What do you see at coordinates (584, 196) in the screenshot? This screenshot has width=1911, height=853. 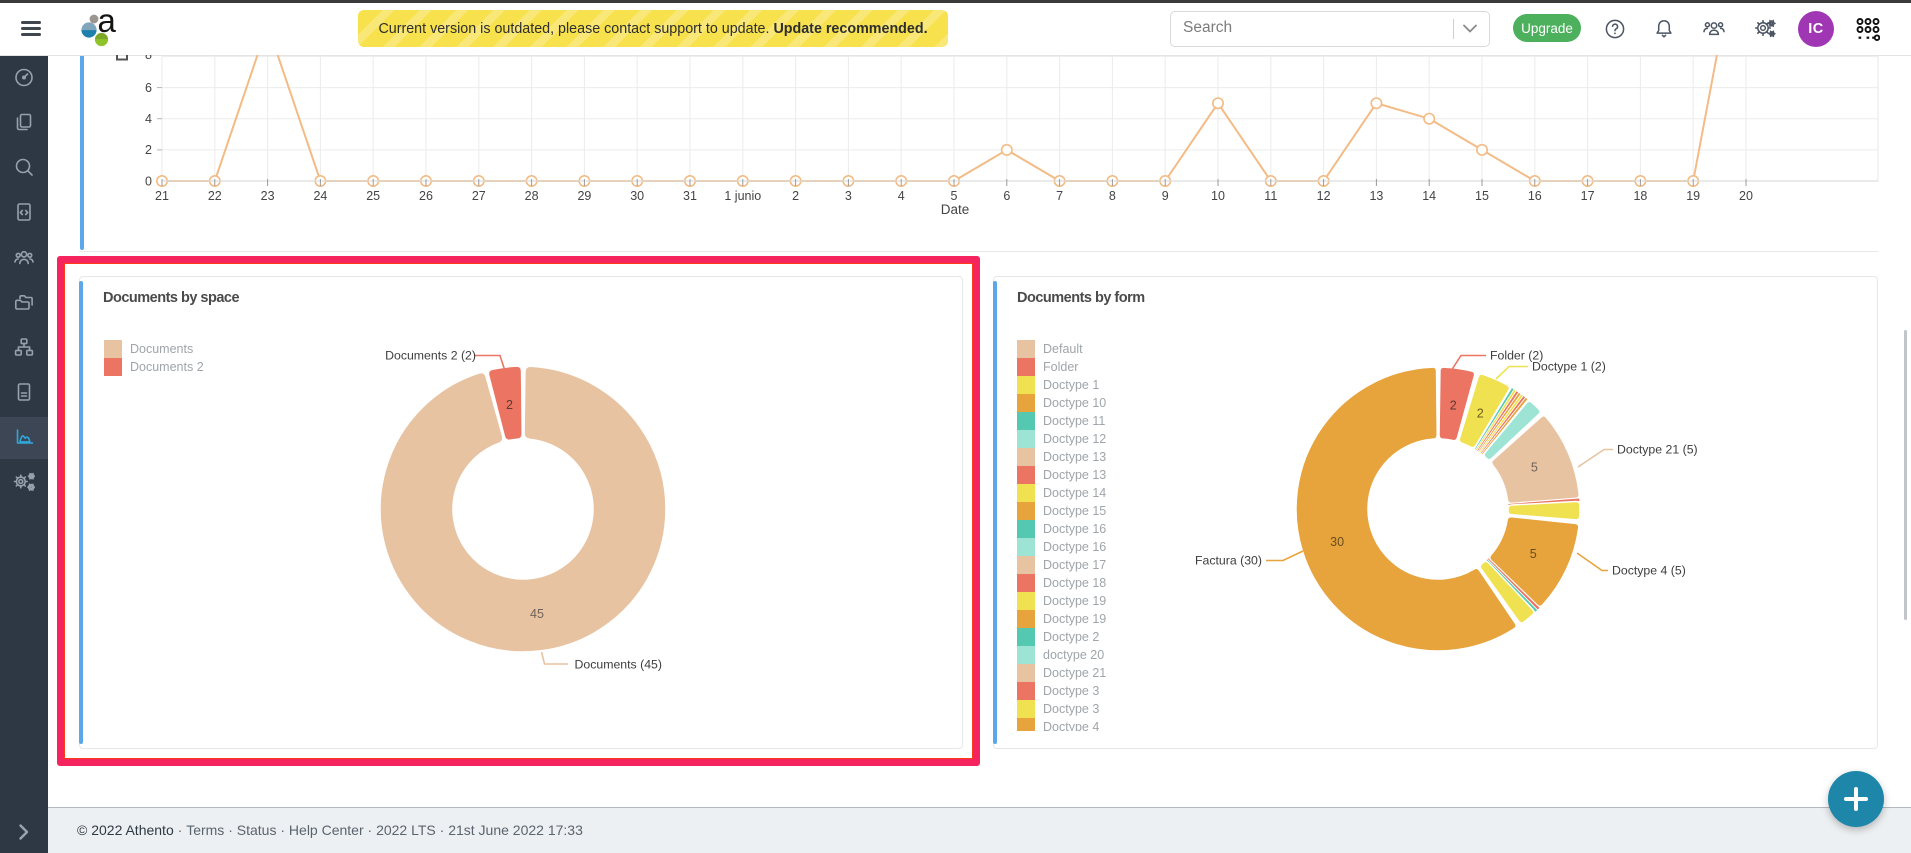 I see `svg-text: 29` at bounding box center [584, 196].